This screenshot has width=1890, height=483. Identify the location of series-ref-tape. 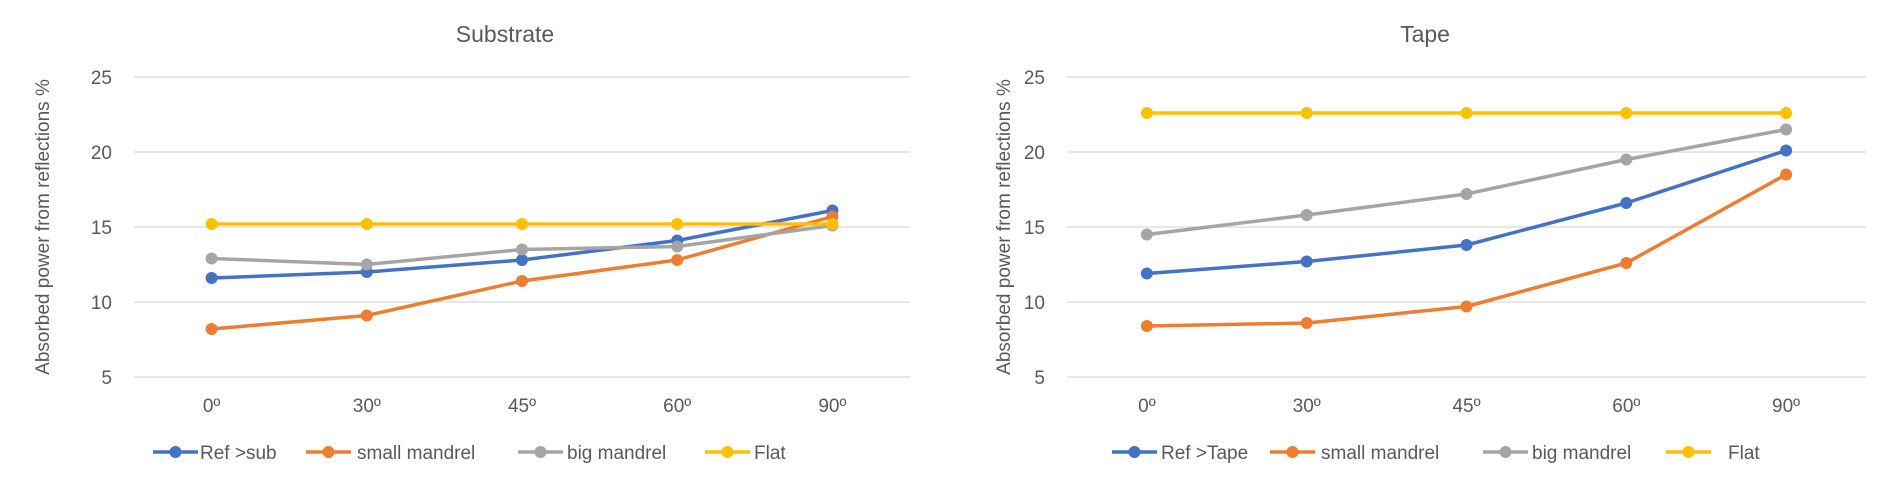
(1466, 212).